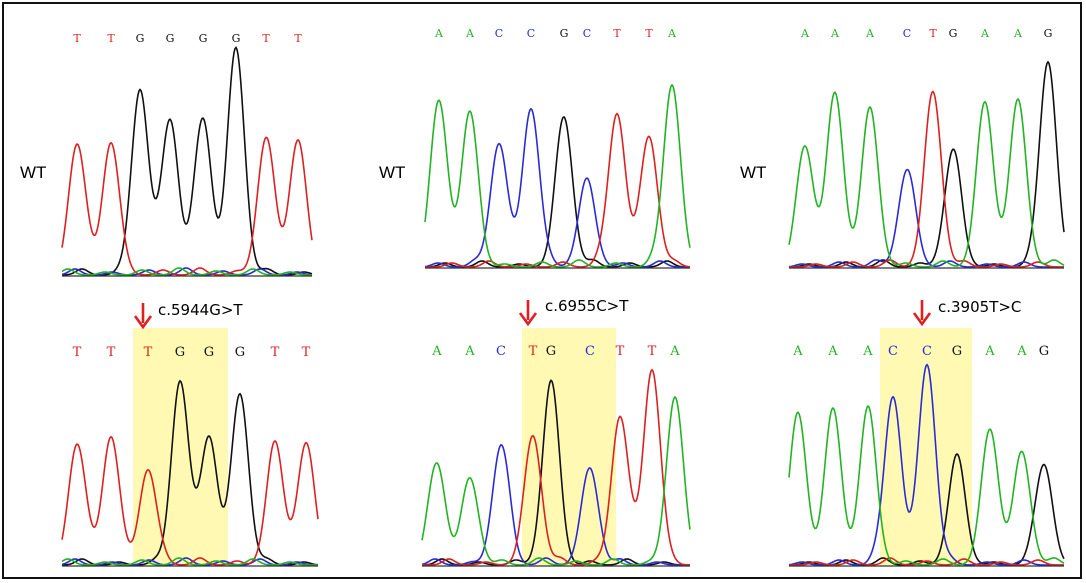 The height and width of the screenshot is (583, 1086). What do you see at coordinates (870, 33) in the screenshot?
I see `base-call-wt-3-3: A` at bounding box center [870, 33].